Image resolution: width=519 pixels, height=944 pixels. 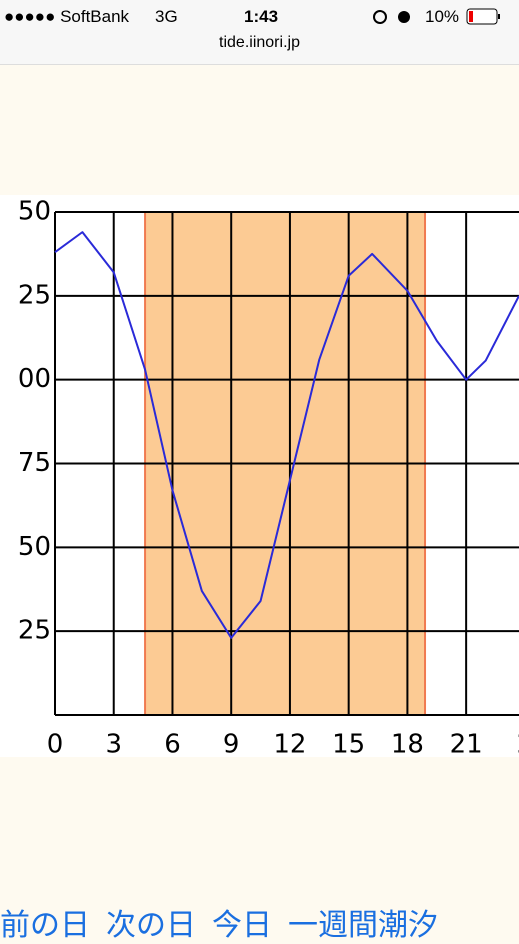 What do you see at coordinates (34, 379) in the screenshot?
I see `y-tick-label: 00` at bounding box center [34, 379].